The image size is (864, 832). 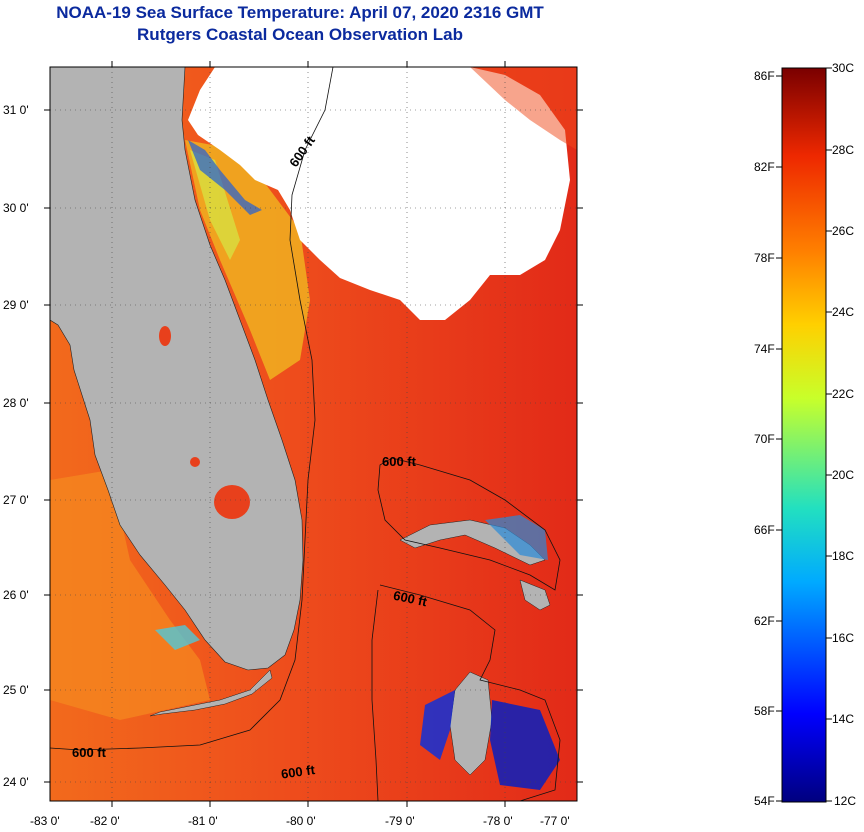 What do you see at coordinates (400, 821) in the screenshot?
I see `longitude-label: -79 0'` at bounding box center [400, 821].